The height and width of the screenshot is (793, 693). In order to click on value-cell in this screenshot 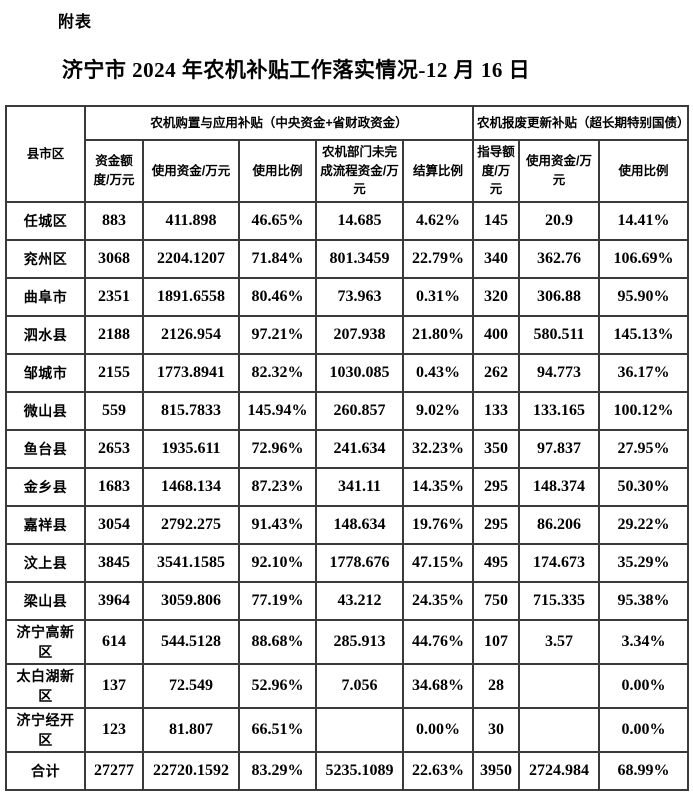, I will do `click(559, 686)`.